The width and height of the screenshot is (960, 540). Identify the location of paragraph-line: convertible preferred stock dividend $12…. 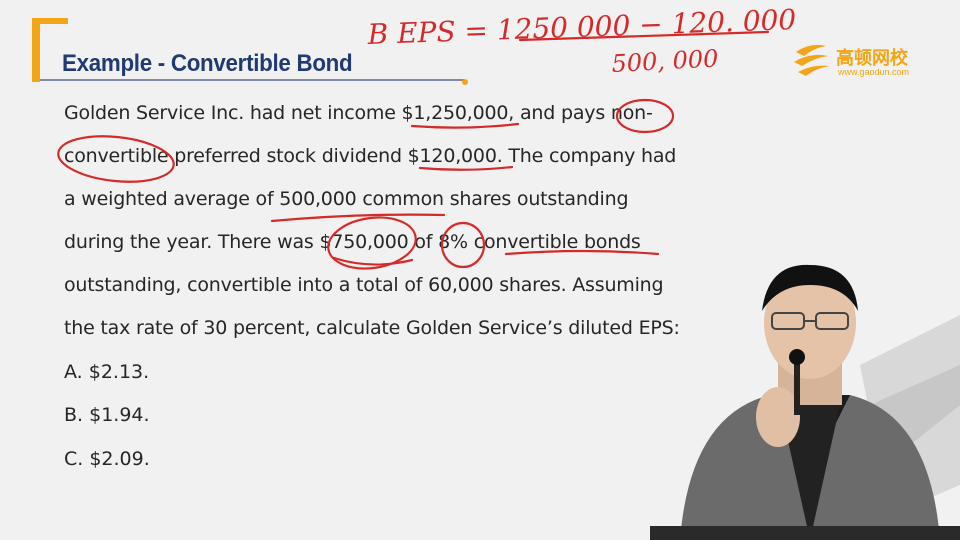
(370, 156).